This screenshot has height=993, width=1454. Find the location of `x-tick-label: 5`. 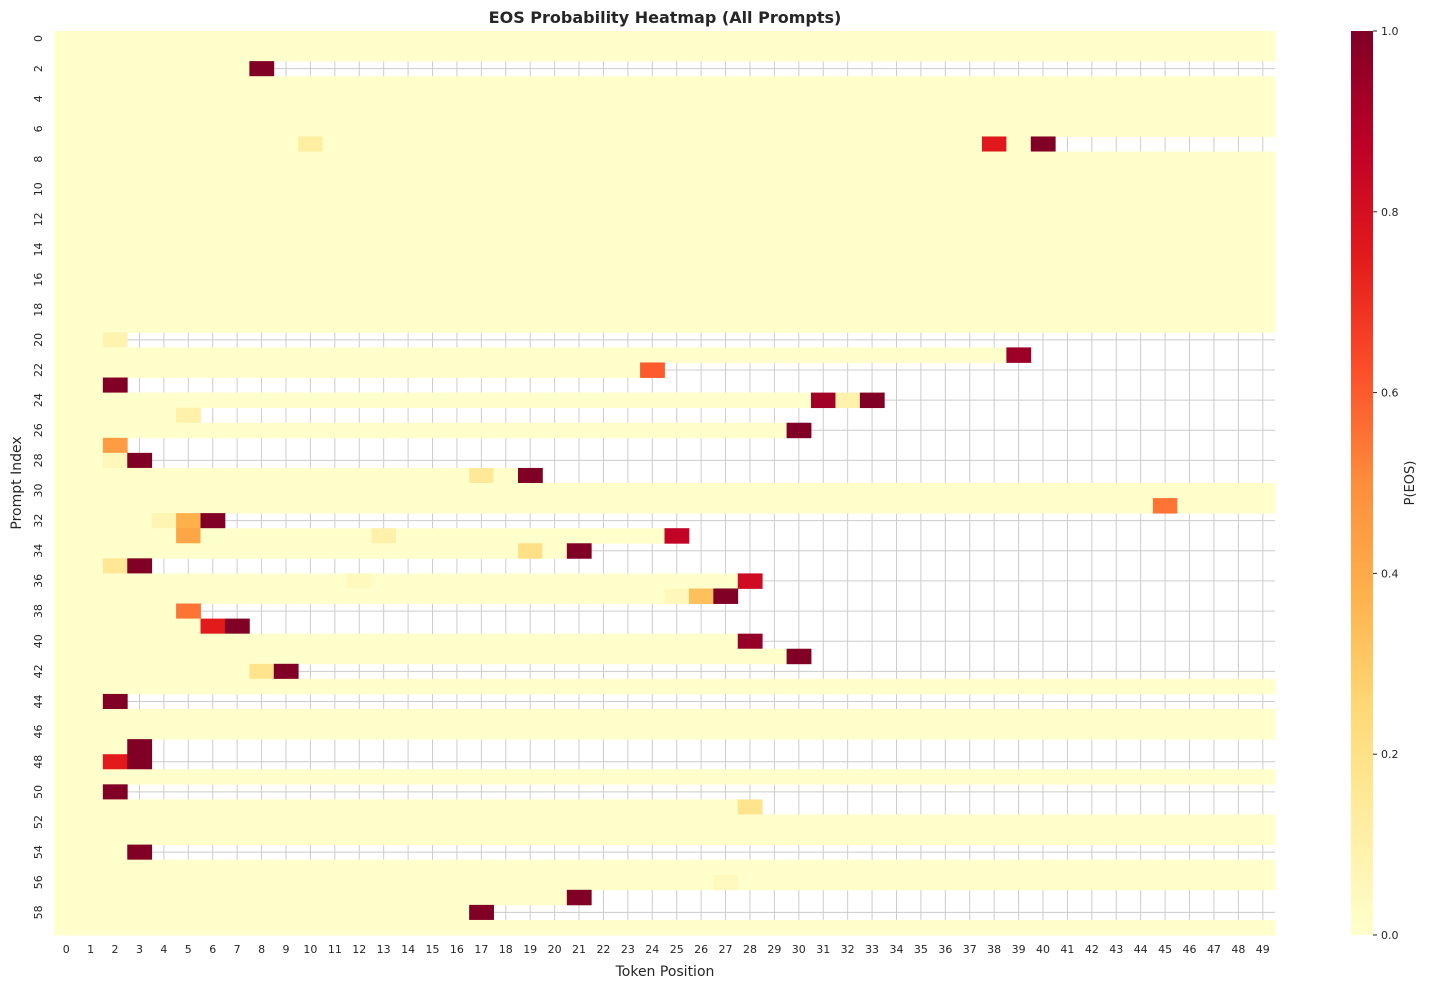

x-tick-label: 5 is located at coordinates (188, 949).